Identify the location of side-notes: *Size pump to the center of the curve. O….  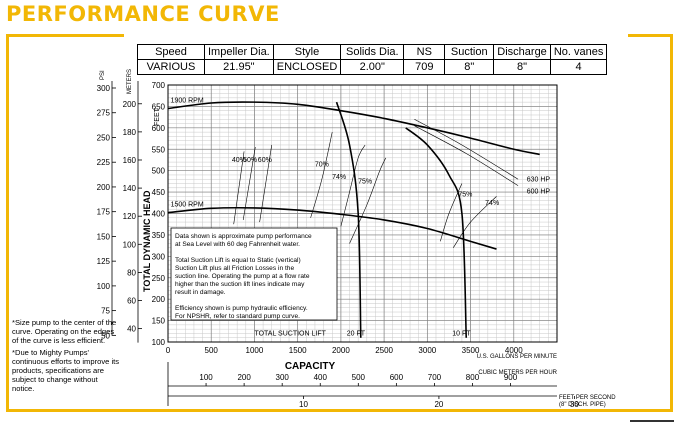
(66, 357).